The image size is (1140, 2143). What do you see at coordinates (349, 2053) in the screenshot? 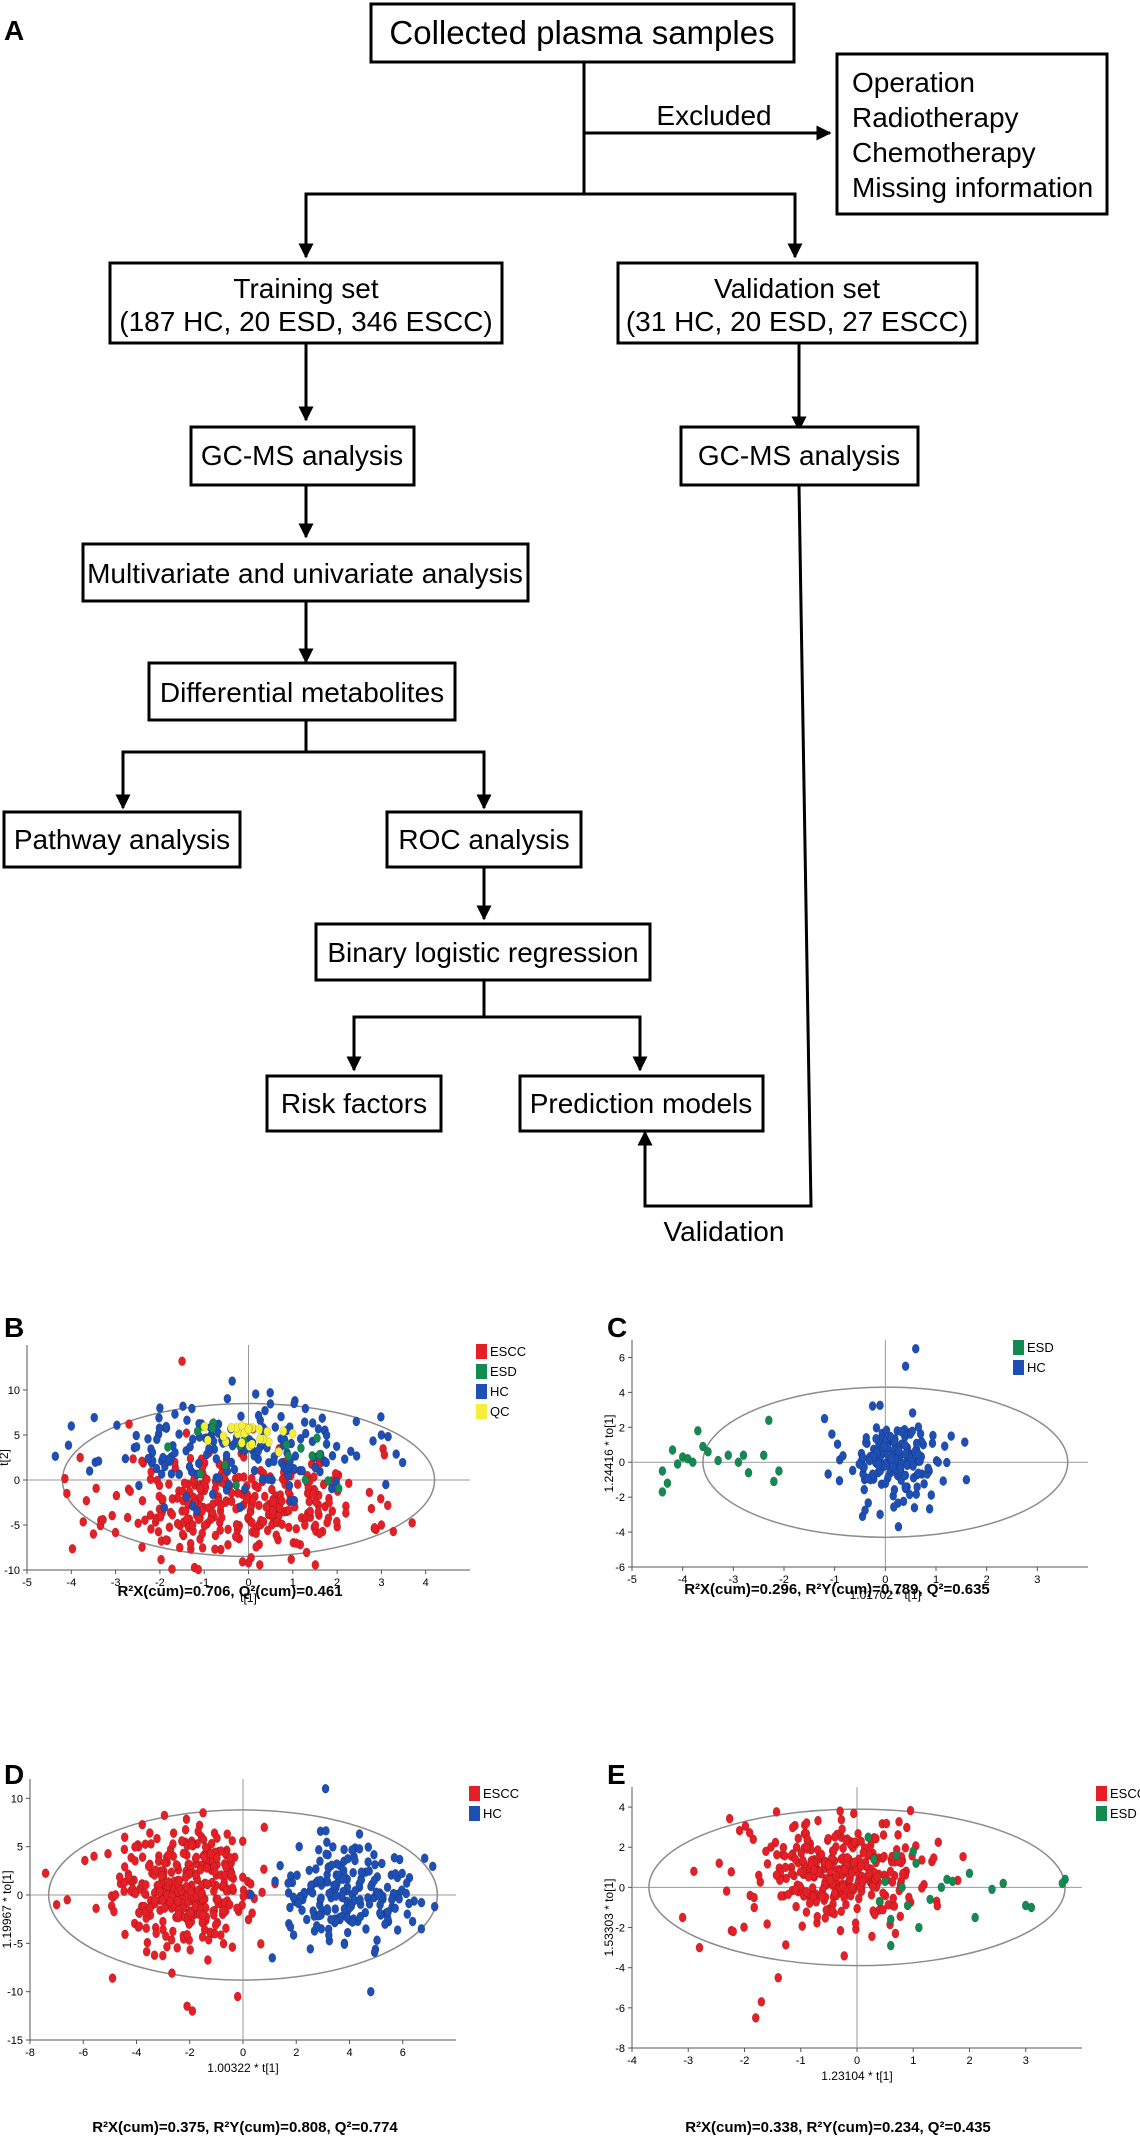
I see `x-tick-label: 4` at bounding box center [349, 2053].